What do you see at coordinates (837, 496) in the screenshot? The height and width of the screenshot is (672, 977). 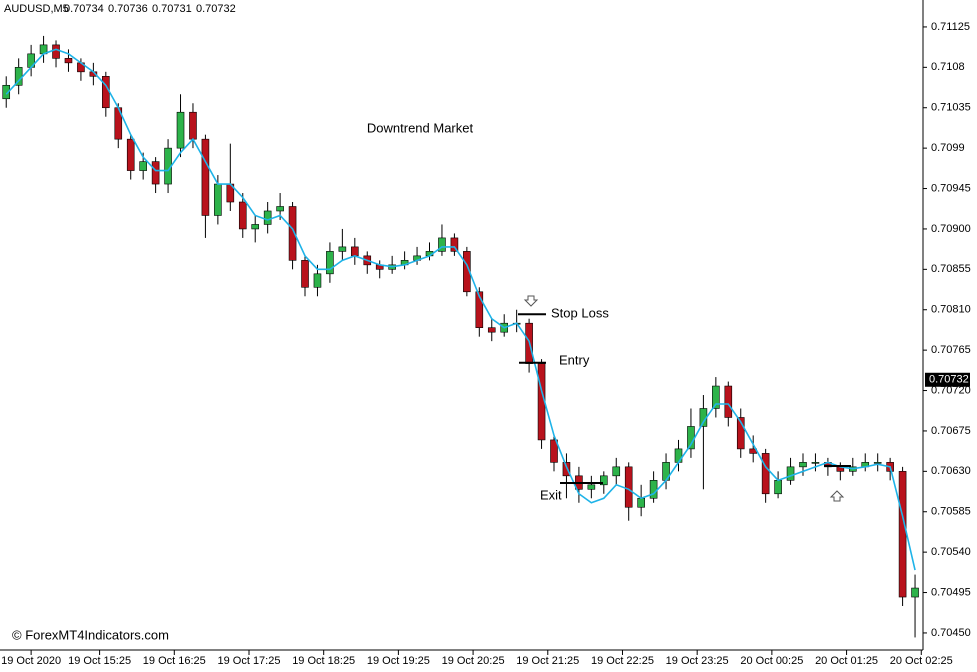 I see `up-arrow-icon` at bounding box center [837, 496].